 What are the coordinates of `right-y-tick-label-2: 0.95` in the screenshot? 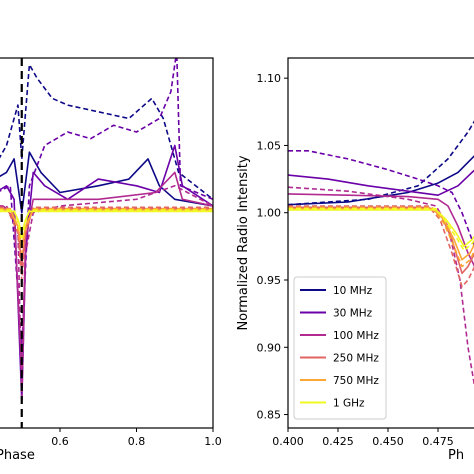 It's located at (269, 280).